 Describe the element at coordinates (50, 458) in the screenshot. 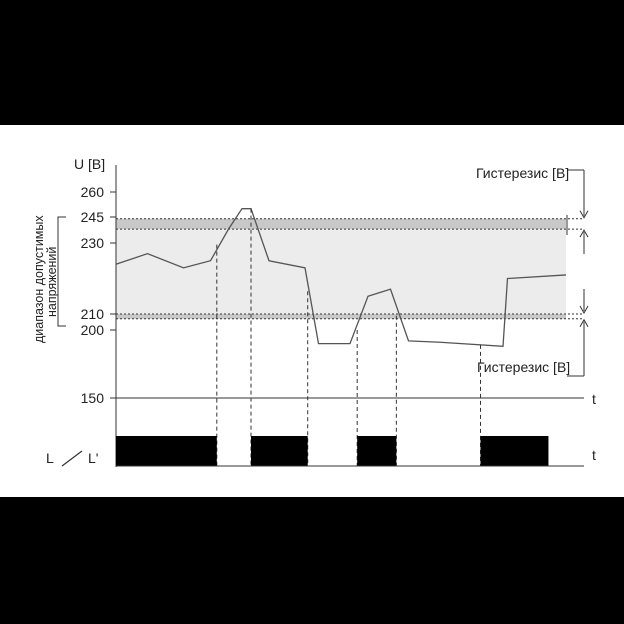

I see `relay-label-L: L` at that location.